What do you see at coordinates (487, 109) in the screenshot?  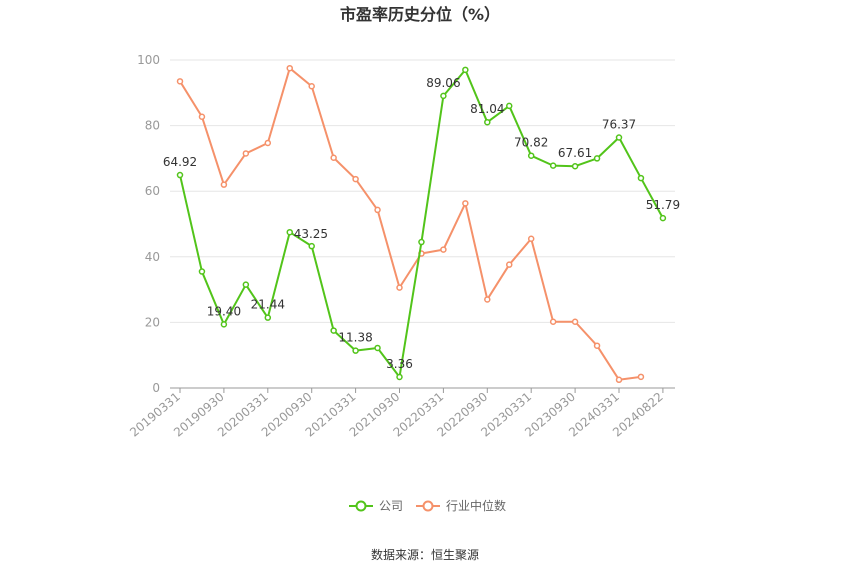 I see `data-label: 81.04` at bounding box center [487, 109].